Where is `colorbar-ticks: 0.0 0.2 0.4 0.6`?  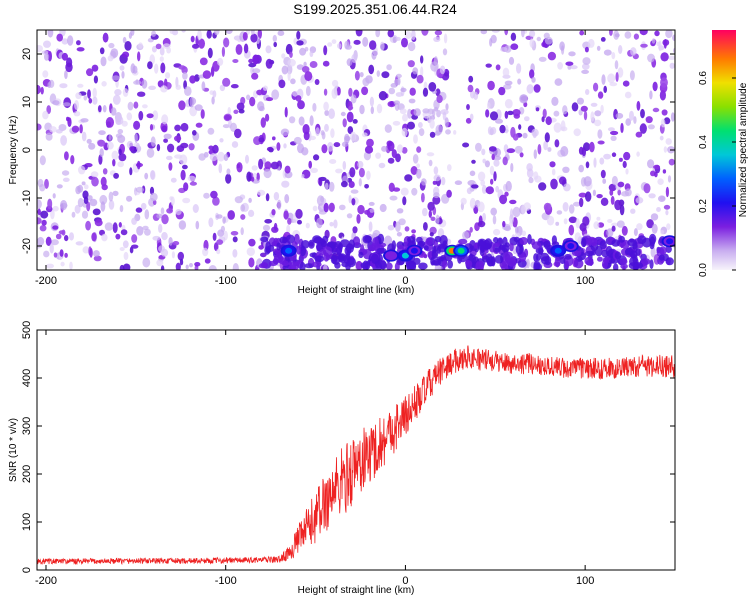 colorbar-ticks: 0.0 0.2 0.4 0.6 is located at coordinates (717, 174).